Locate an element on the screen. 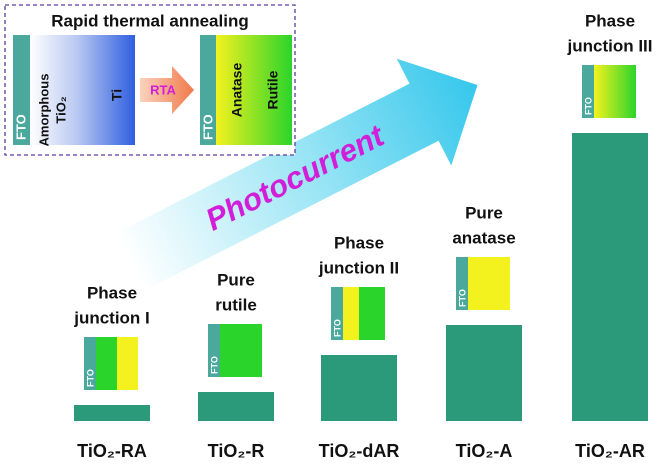 The width and height of the screenshot is (665, 473). bar-annotation: junction III is located at coordinates (610, 45).